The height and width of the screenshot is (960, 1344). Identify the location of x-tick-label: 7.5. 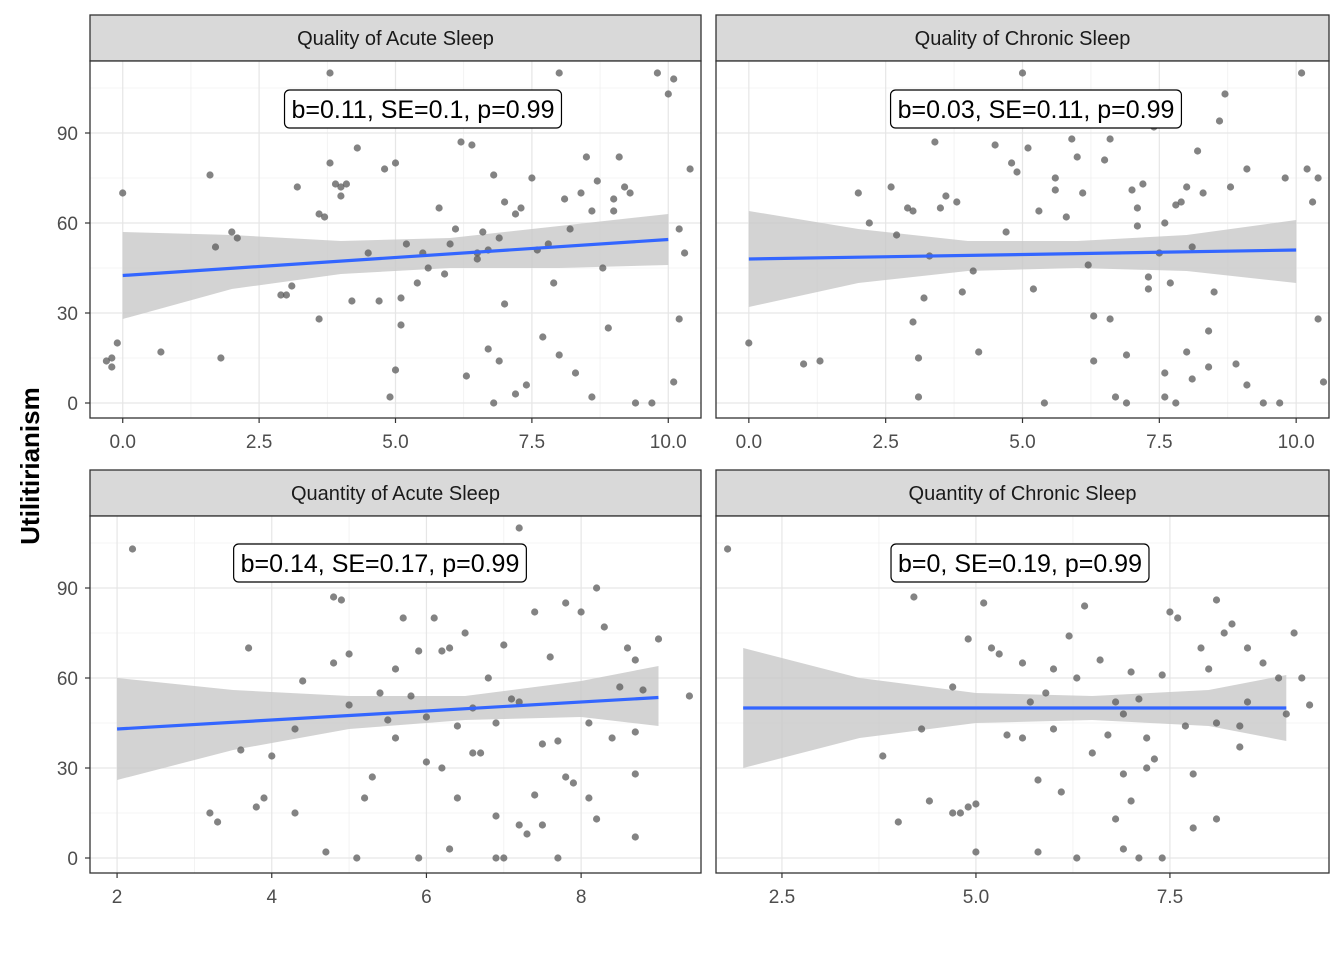
(1159, 442).